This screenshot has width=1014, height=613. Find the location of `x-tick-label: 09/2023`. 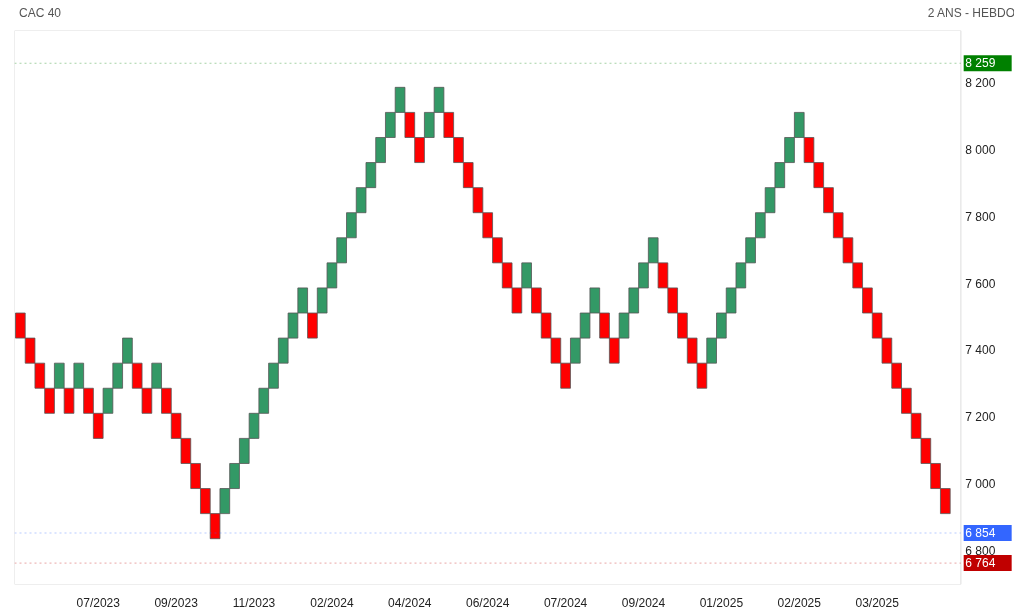

x-tick-label: 09/2023 is located at coordinates (176, 602).